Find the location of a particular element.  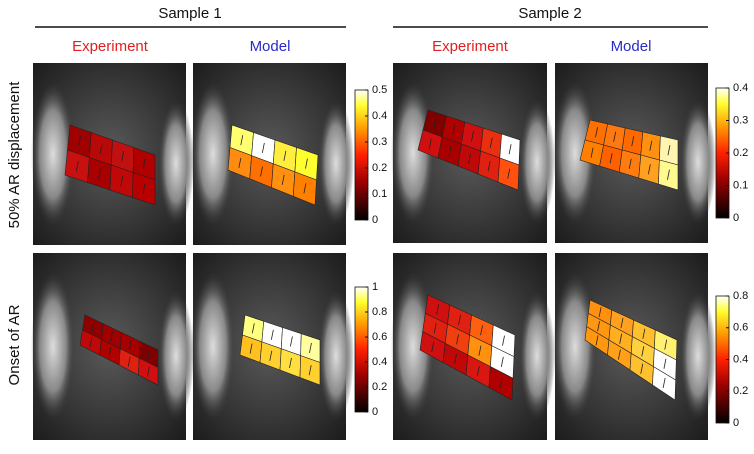

colorbar-tick-label: 0.3 is located at coordinates (740, 120).